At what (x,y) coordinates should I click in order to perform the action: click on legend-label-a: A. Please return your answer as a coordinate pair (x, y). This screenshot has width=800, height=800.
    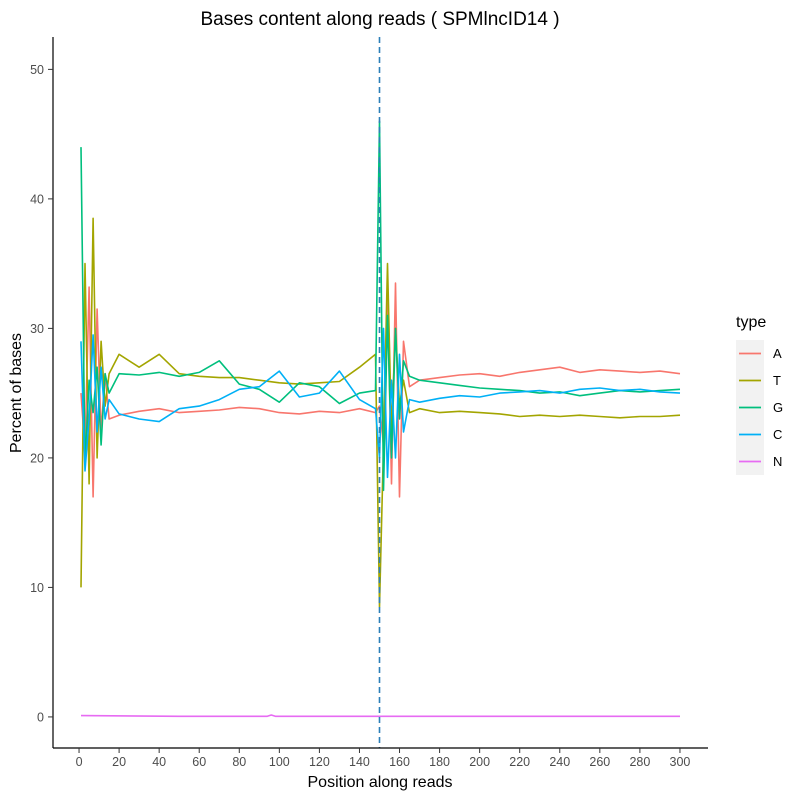
    Looking at the image, I should click on (777, 353).